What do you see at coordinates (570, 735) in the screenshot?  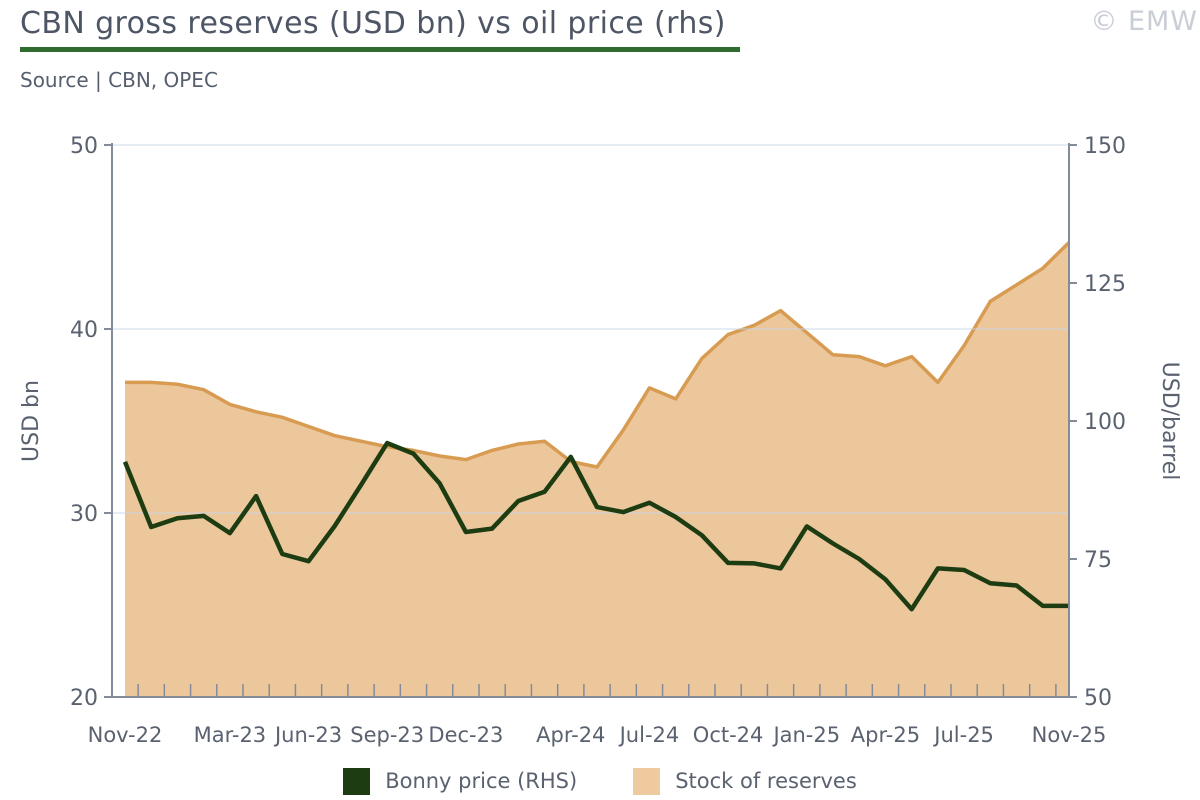 I see `svg-text: Apr-24` at bounding box center [570, 735].